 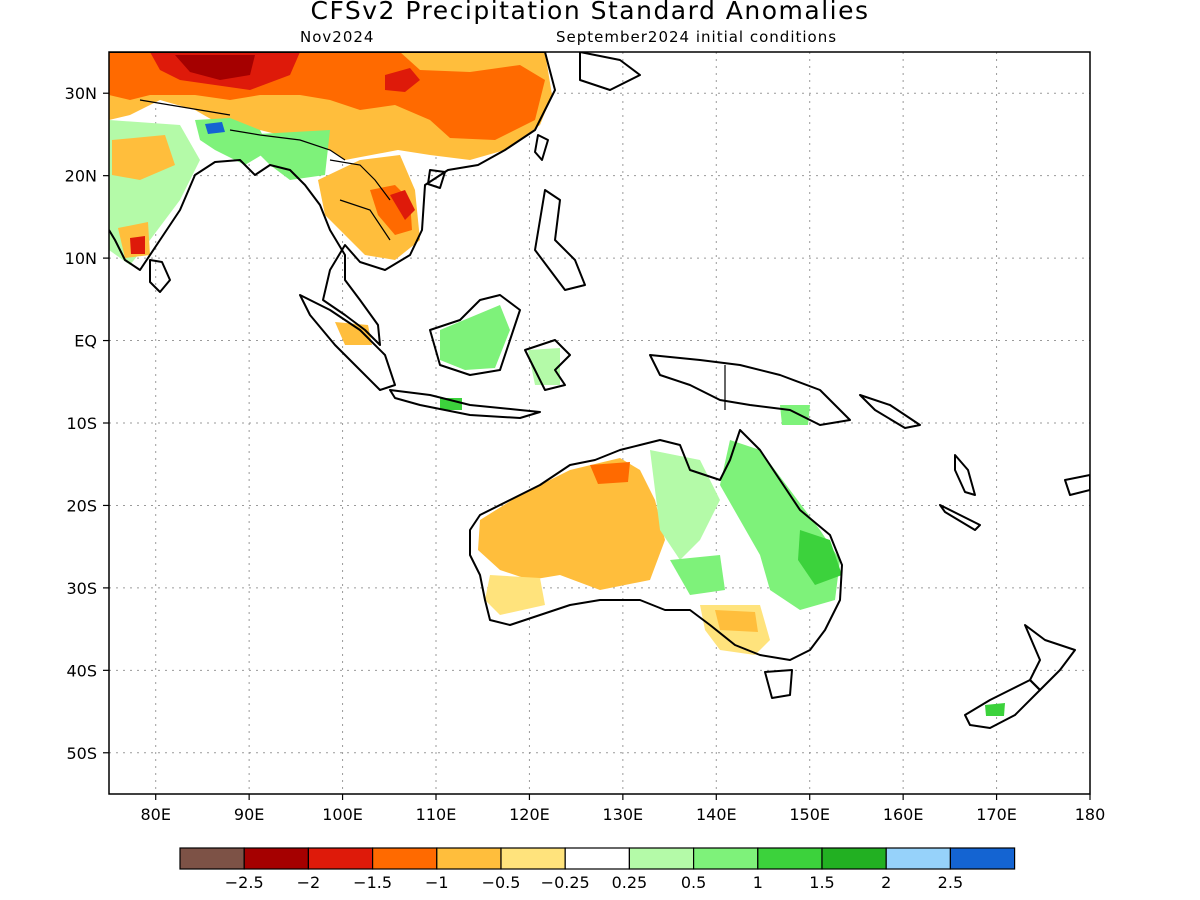 I want to click on colorbar-label: 0.5, so click(x=693, y=882).